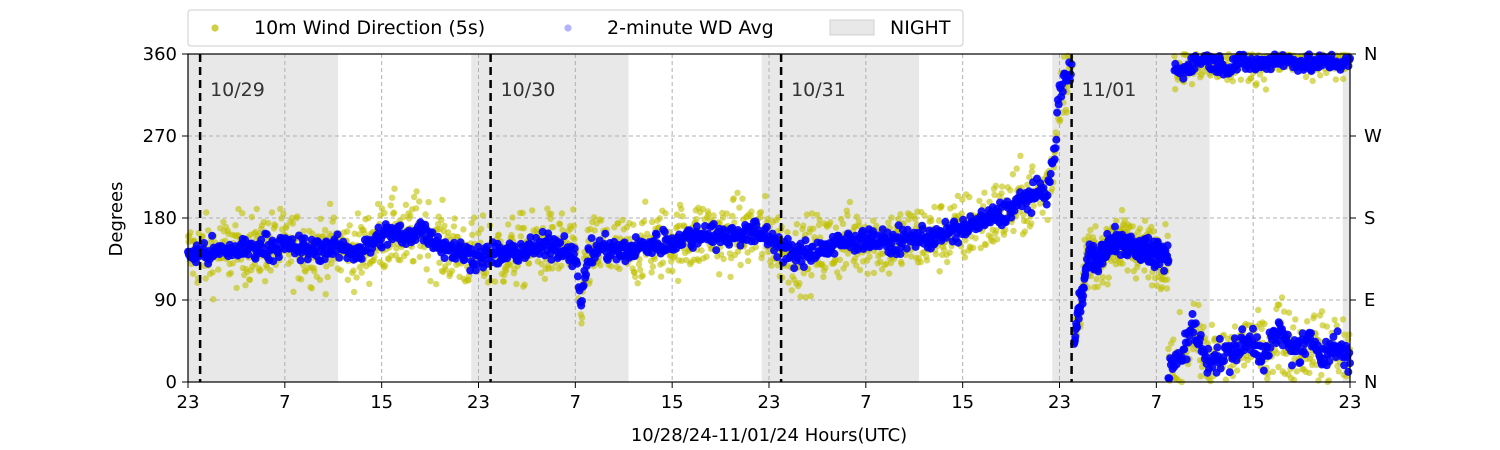 Image resolution: width=1500 pixels, height=450 pixels. Describe the element at coordinates (160, 218) in the screenshot. I see `y-tick-label: 180` at that location.